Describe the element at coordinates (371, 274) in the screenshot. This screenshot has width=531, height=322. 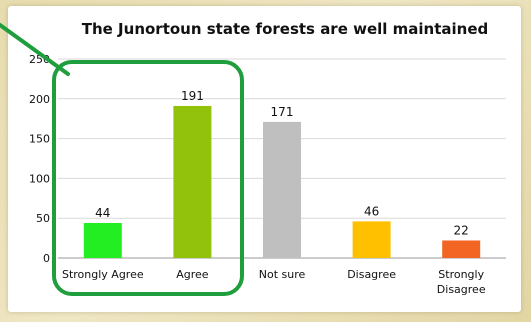
I see `x-category-label: Disagree` at that location.